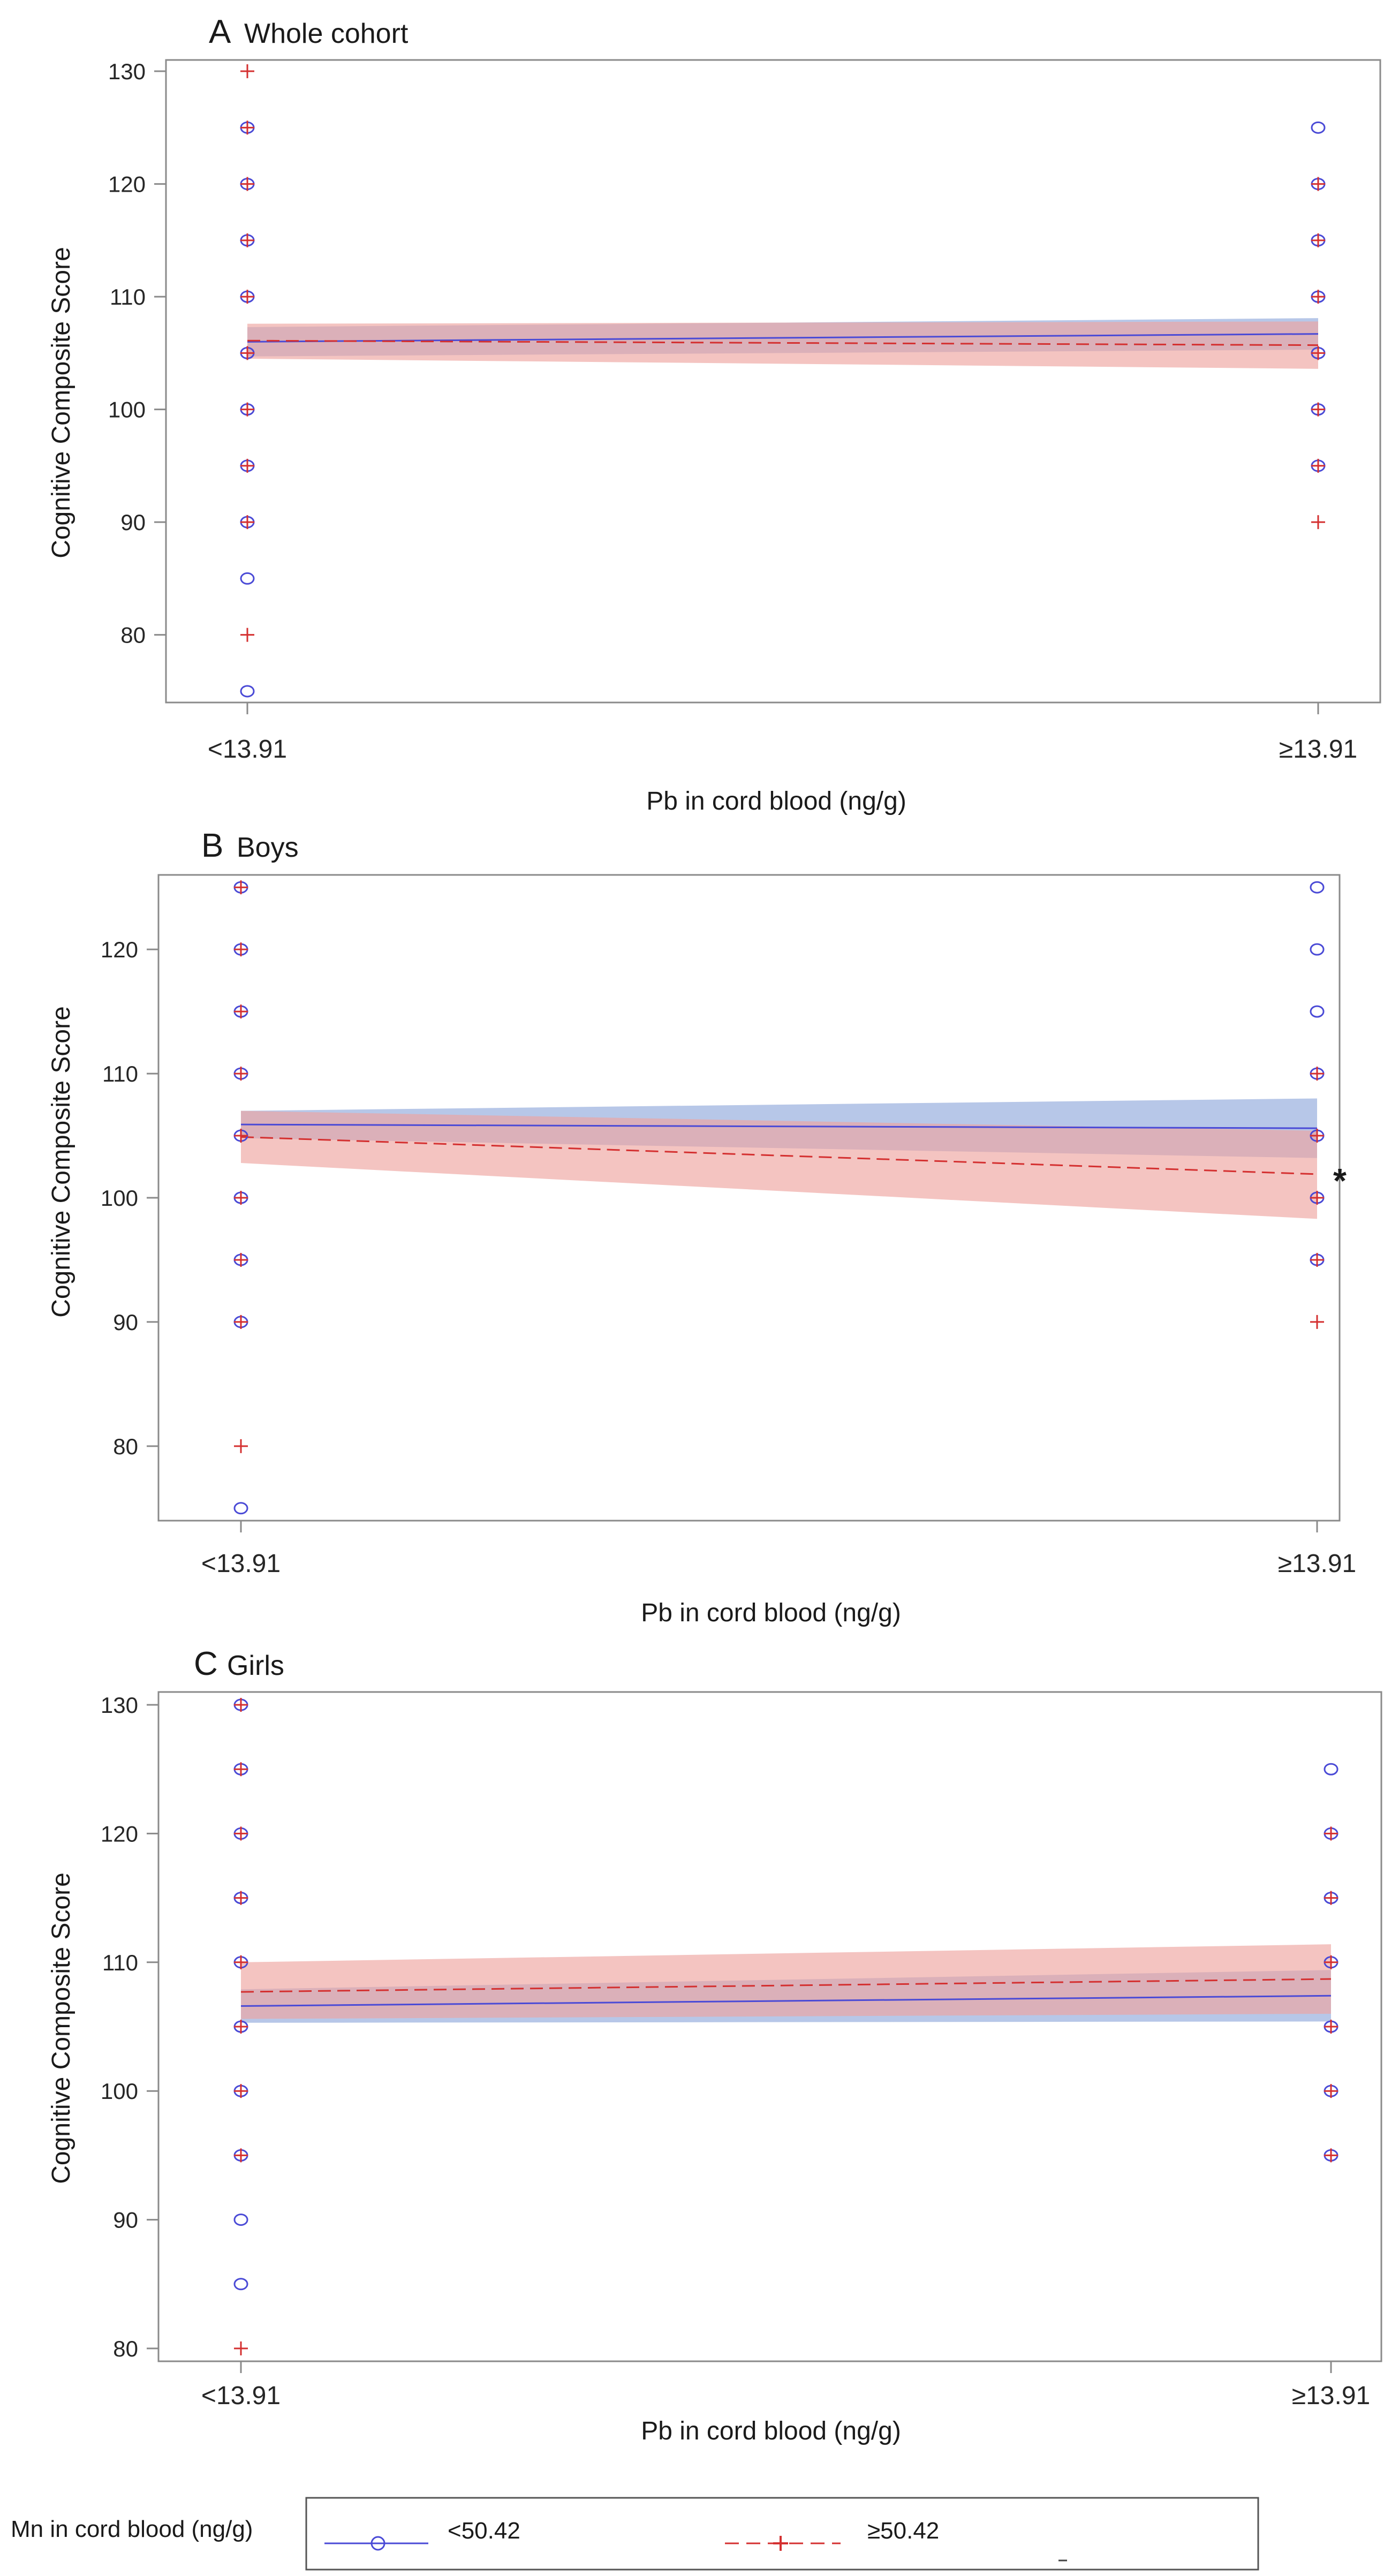 This screenshot has width=1399, height=2576. What do you see at coordinates (484, 2531) in the screenshot?
I see `legend-low-label: <50.42` at bounding box center [484, 2531].